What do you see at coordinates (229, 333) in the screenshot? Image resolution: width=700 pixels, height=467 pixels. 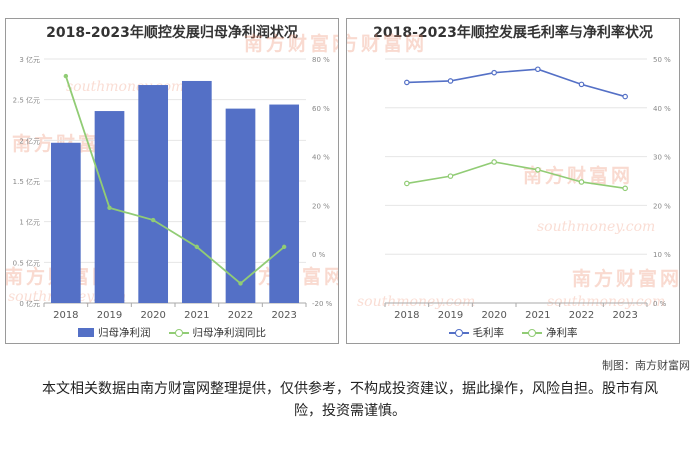 I see `legend-label: 归母净利润同比` at bounding box center [229, 333].